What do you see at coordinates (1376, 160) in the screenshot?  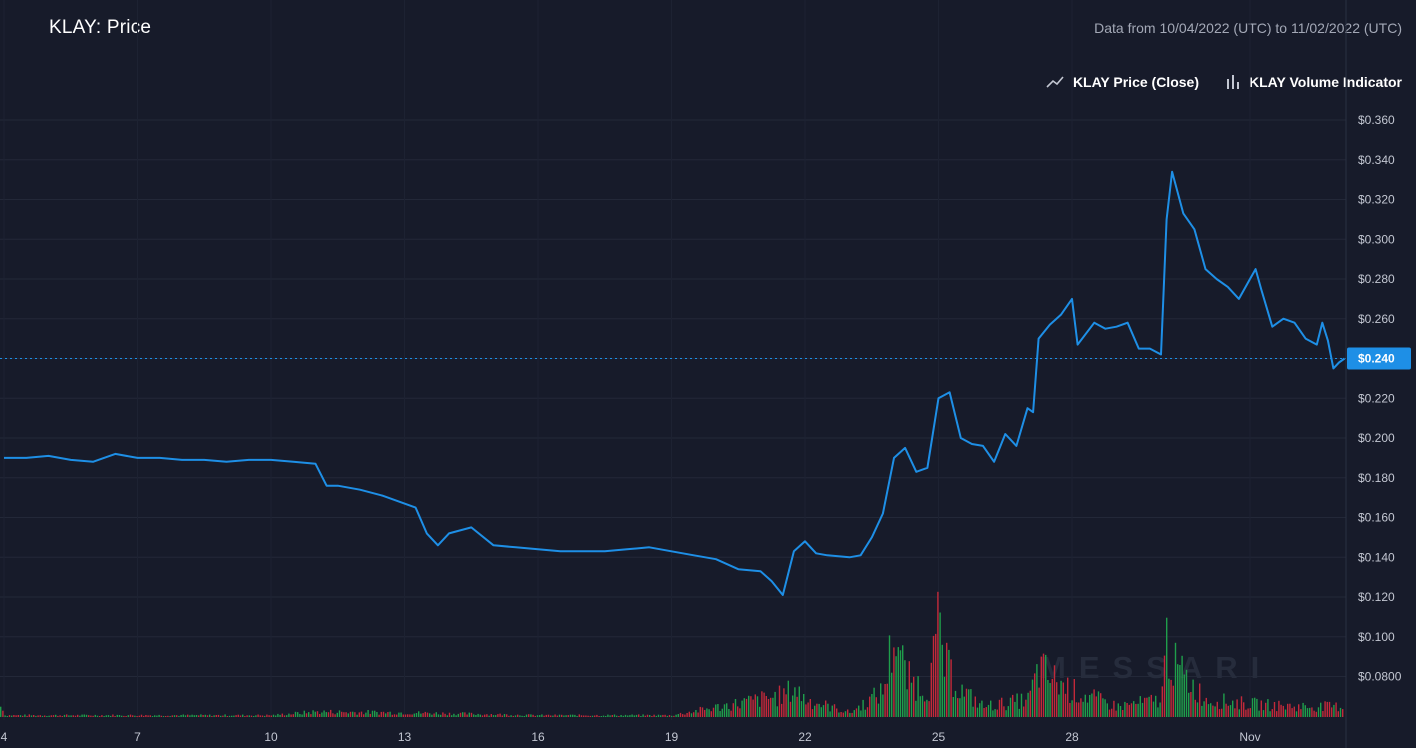 I see `y-tick-label: $0.340` at bounding box center [1376, 160].